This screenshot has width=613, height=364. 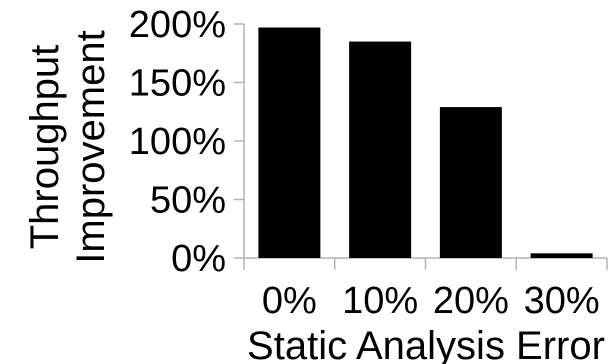 What do you see at coordinates (380, 301) in the screenshot?
I see `x-tick-label: 10%` at bounding box center [380, 301].